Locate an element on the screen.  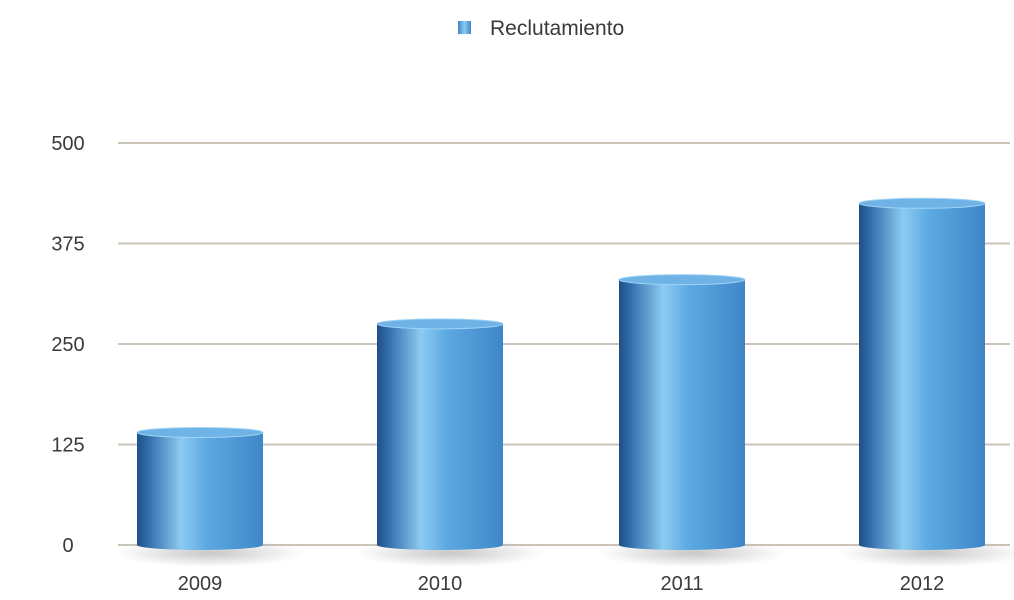
legend: Reclutamiento is located at coordinates (541, 28).